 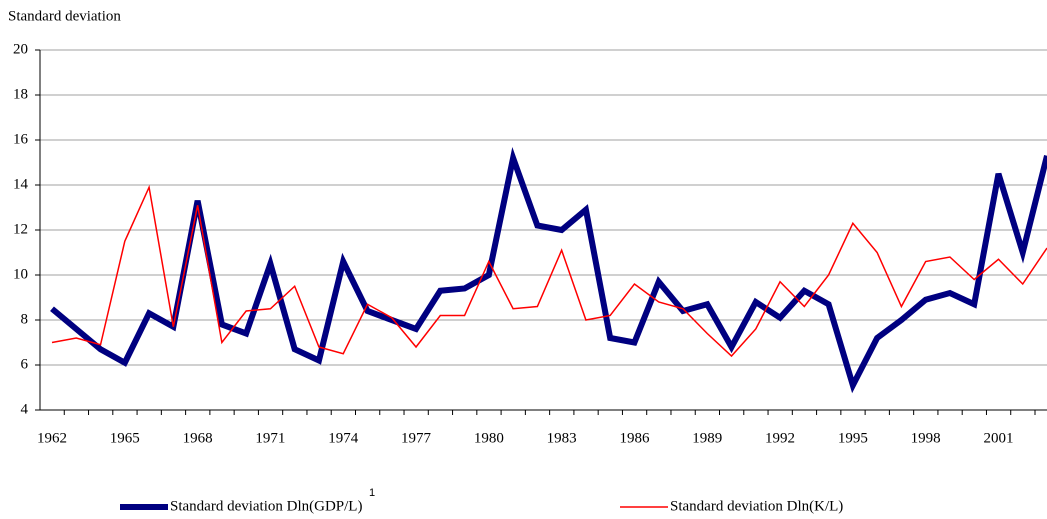 I want to click on legend-footnote: 1, so click(x=372, y=493).